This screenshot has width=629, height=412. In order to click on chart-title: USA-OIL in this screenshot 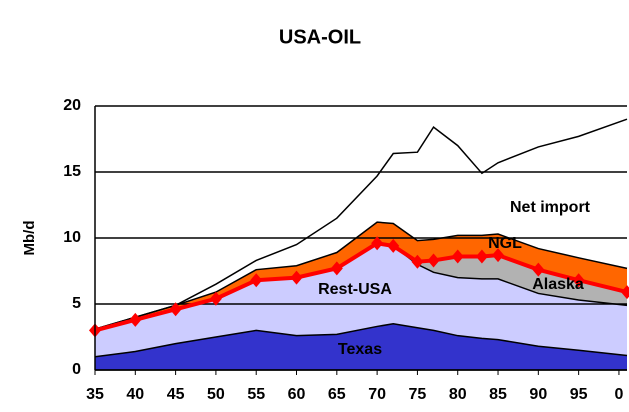, I will do `click(320, 37)`.